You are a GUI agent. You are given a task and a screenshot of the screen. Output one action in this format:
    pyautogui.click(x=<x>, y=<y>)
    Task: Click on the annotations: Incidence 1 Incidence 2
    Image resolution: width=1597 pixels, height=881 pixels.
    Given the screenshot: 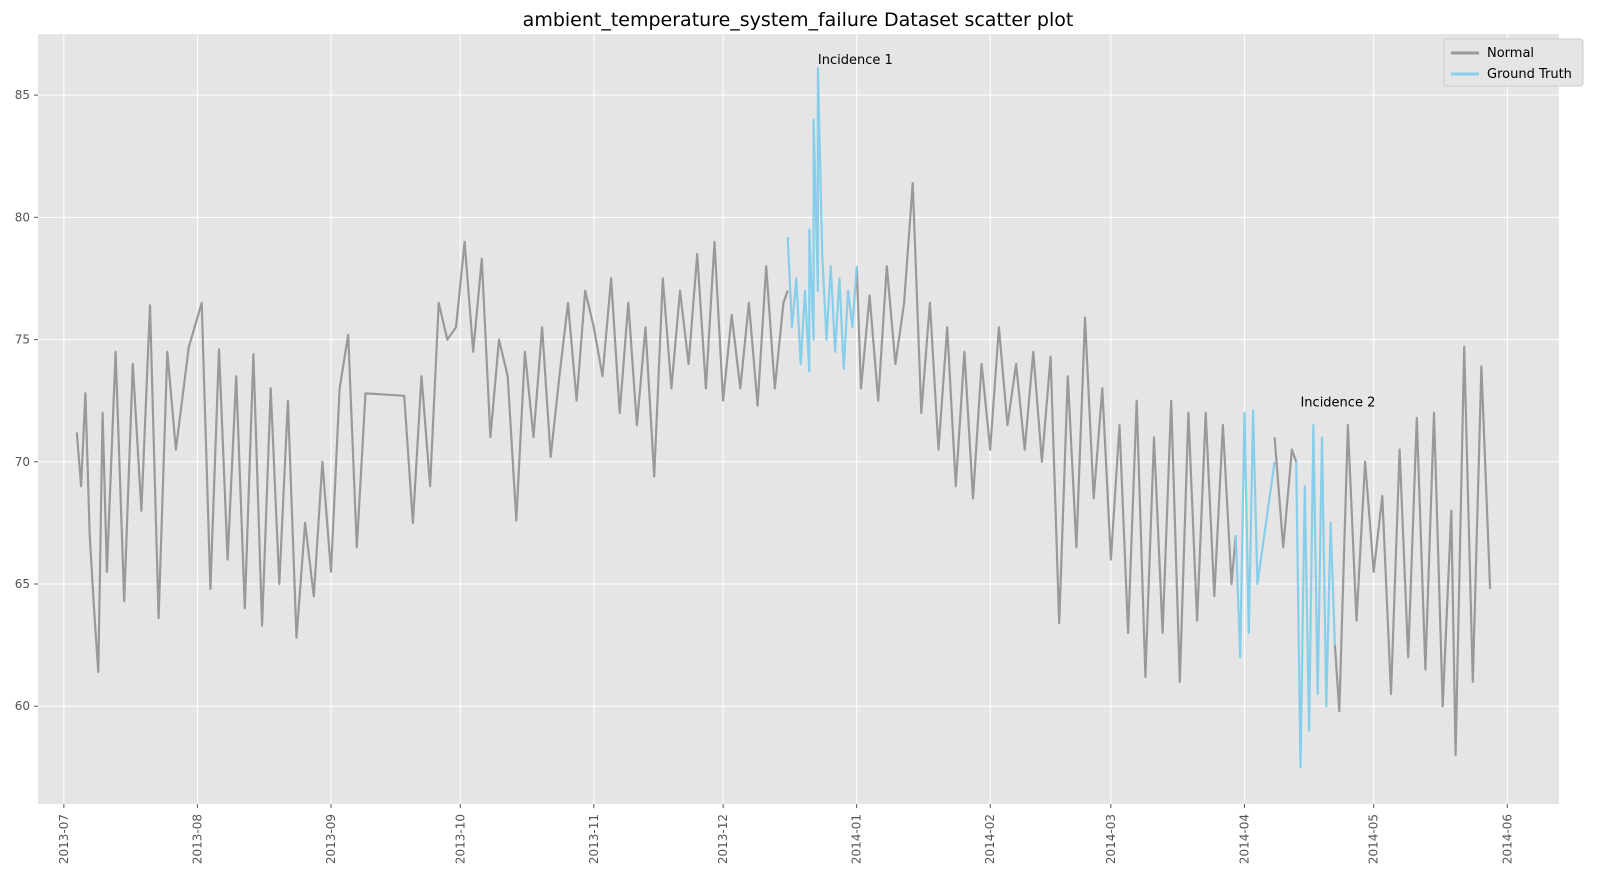 What is the action you would take?
    pyautogui.click(x=1096, y=231)
    